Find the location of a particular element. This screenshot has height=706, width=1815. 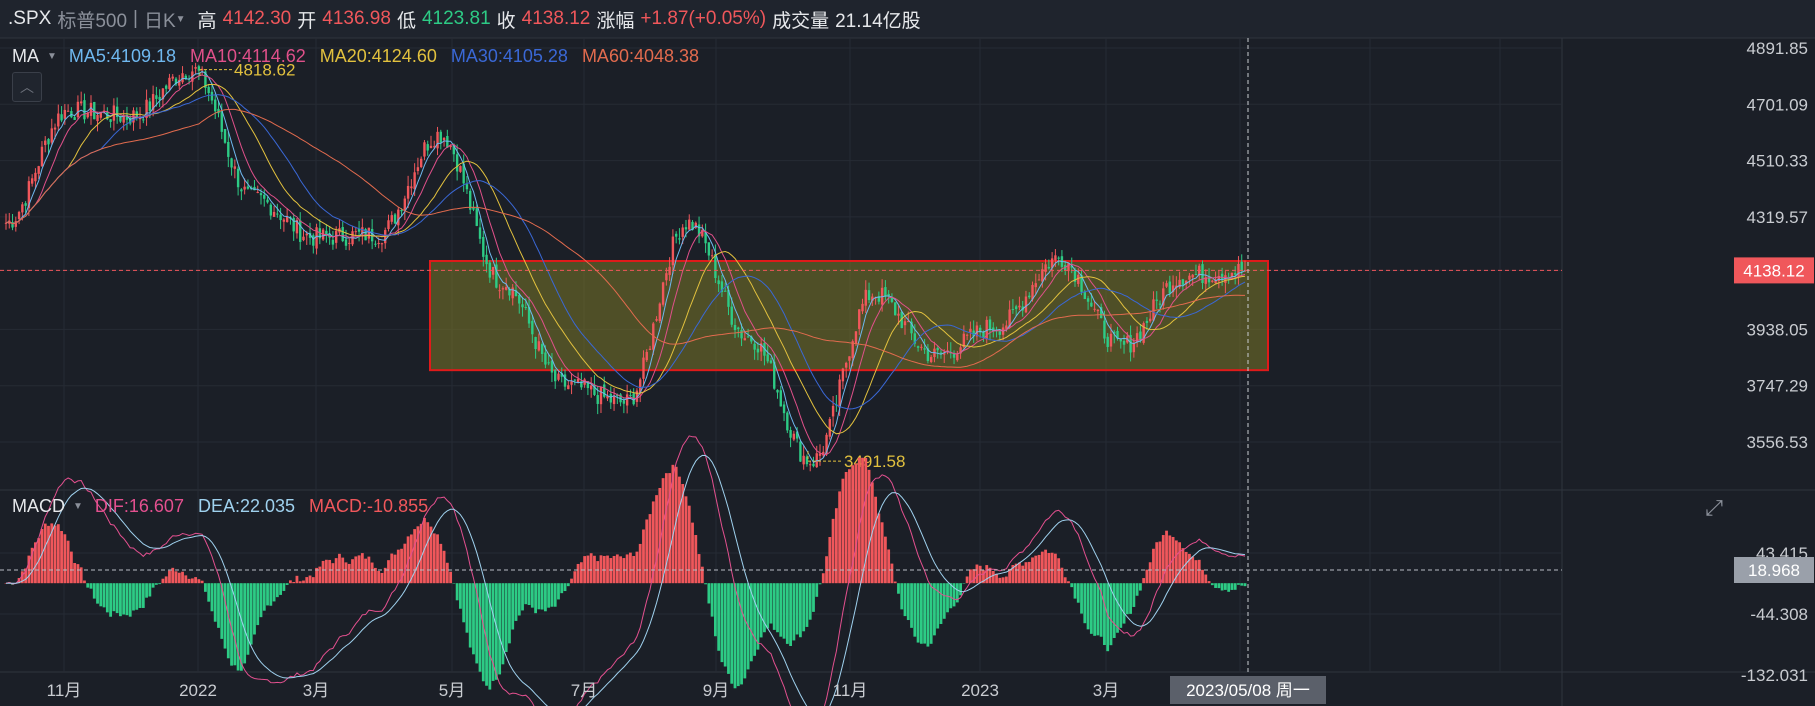

ma10-value: MA10:4114.62 is located at coordinates (247, 56).